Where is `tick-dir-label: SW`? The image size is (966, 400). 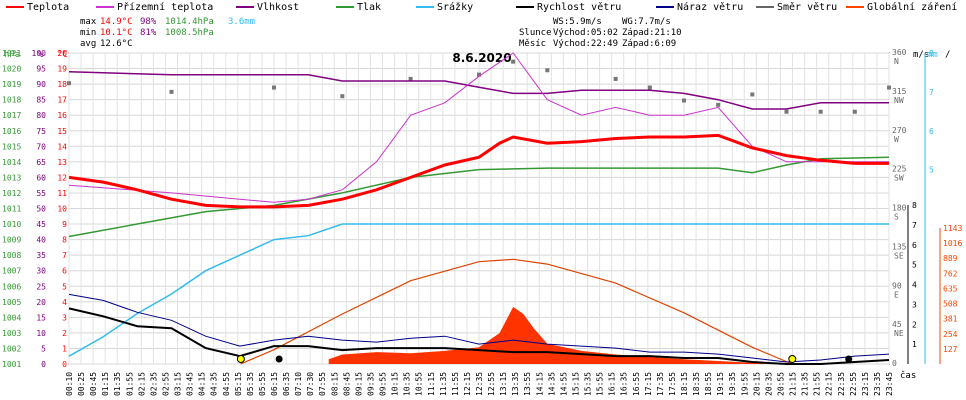
tick-dir-label: SW is located at coordinates (899, 178).